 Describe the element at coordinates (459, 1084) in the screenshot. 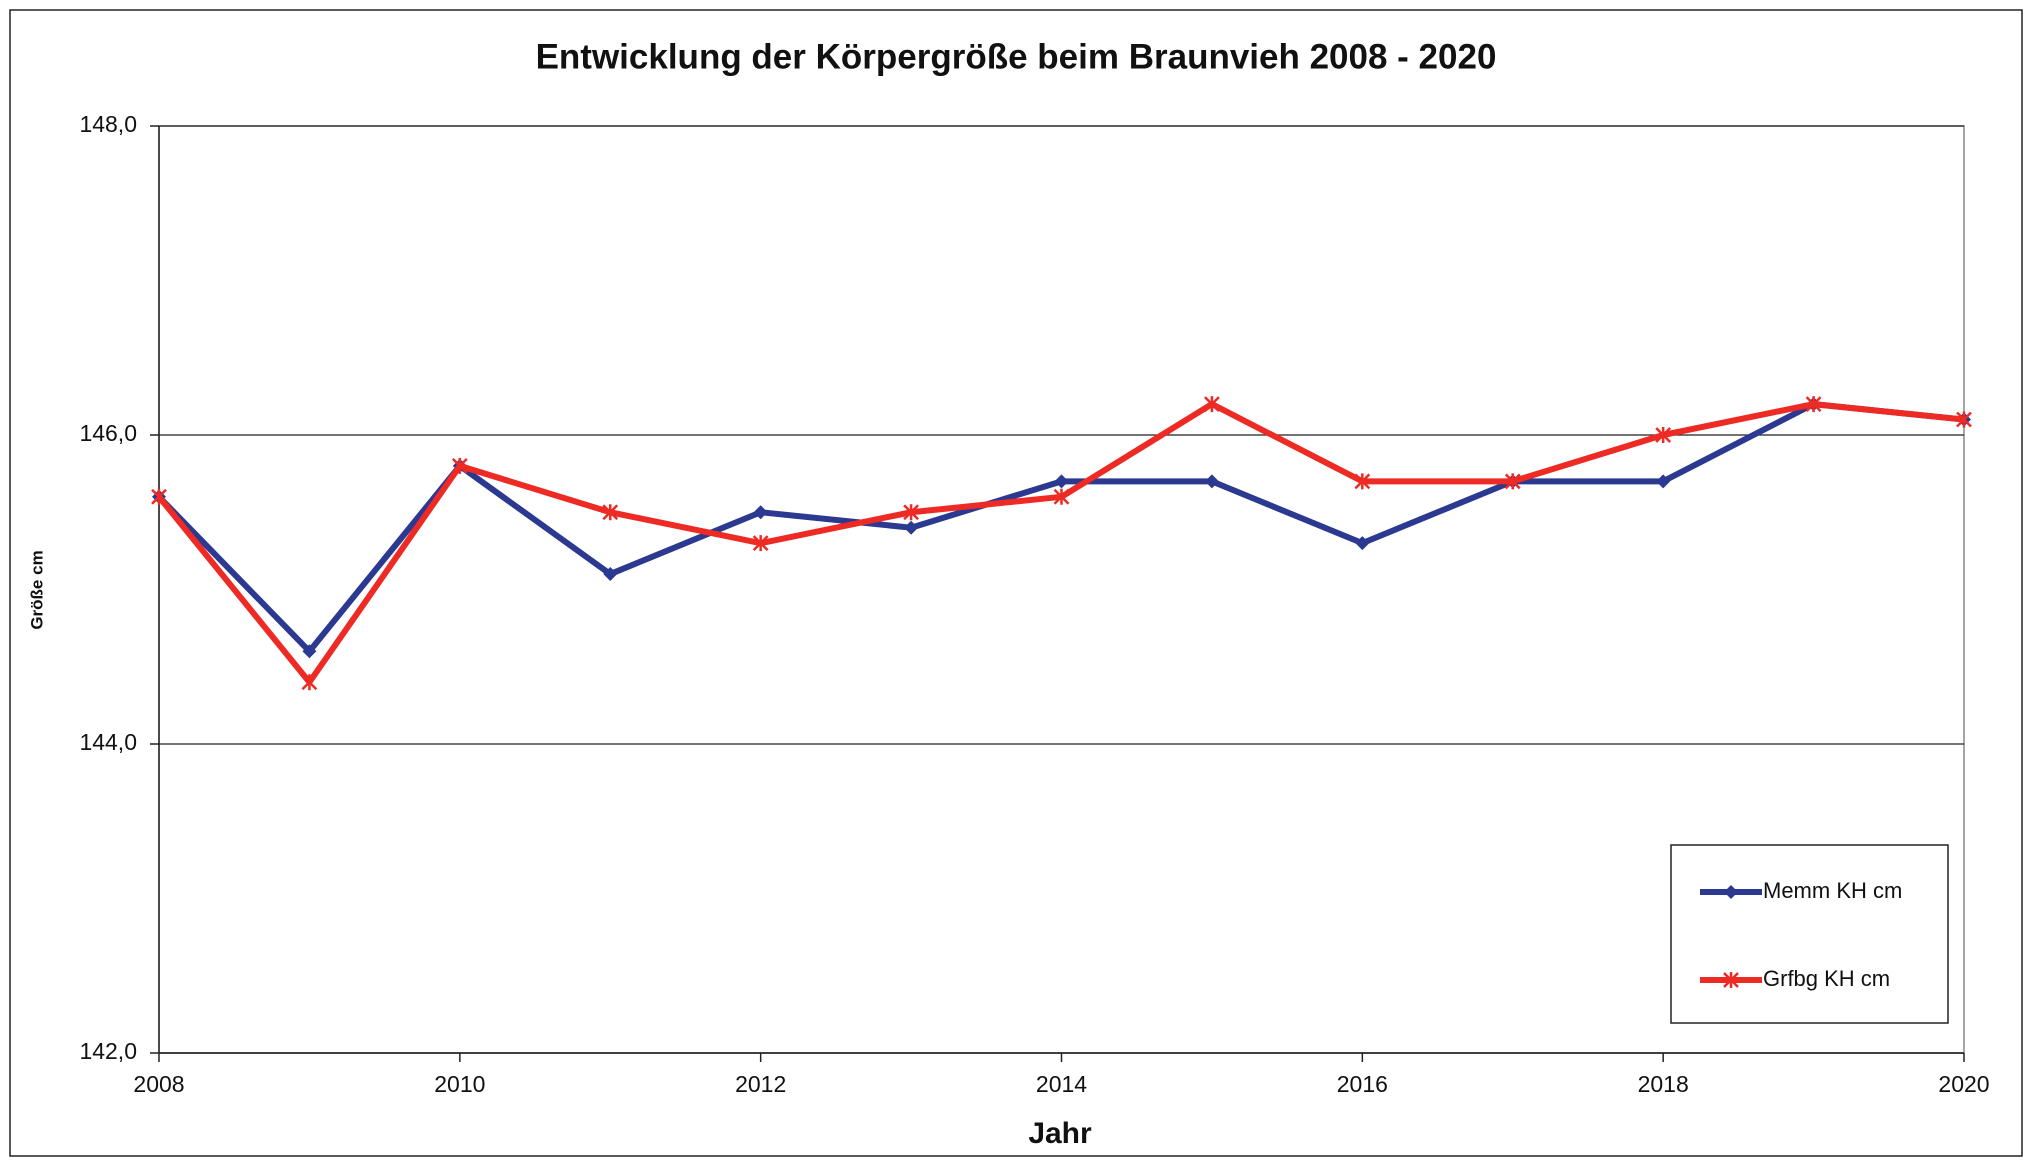

I see `x-tick-label: 2010` at that location.